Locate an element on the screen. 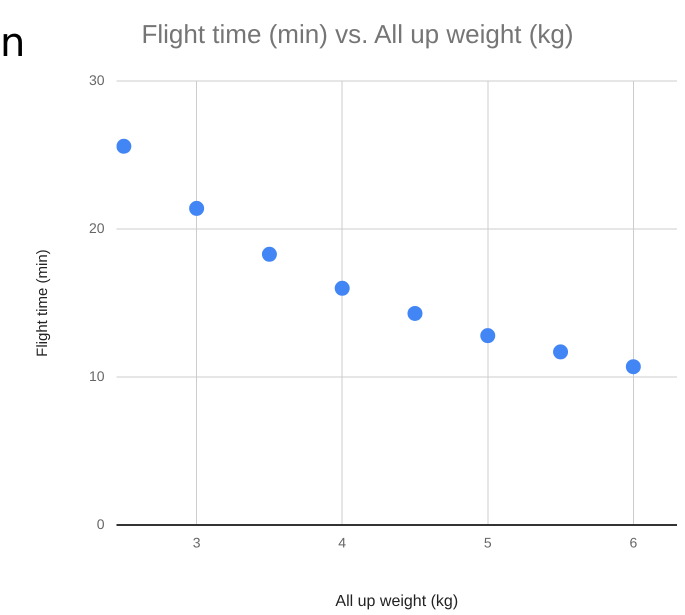  y-tick-label: 30 is located at coordinates (96, 80).